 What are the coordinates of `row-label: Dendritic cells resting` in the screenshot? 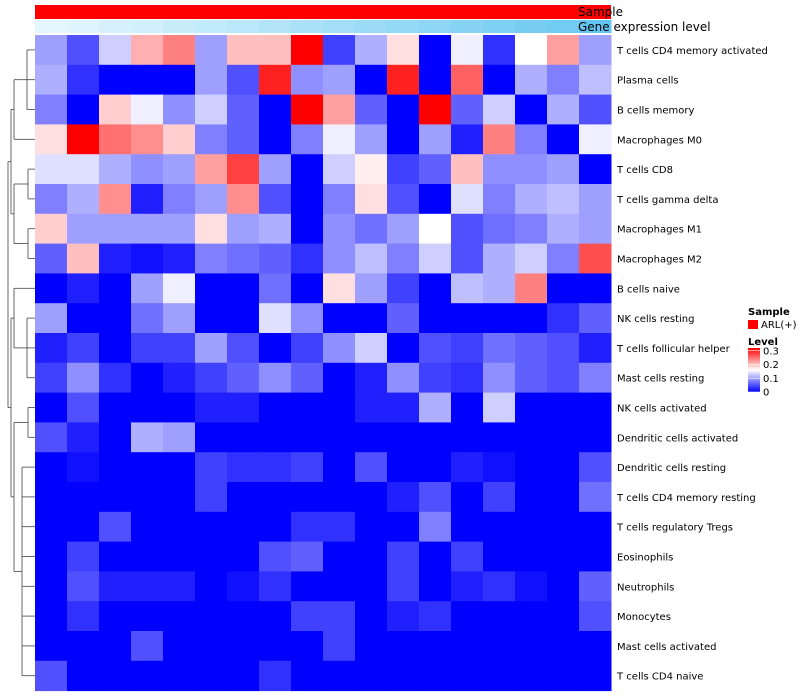 It's located at (671, 468).